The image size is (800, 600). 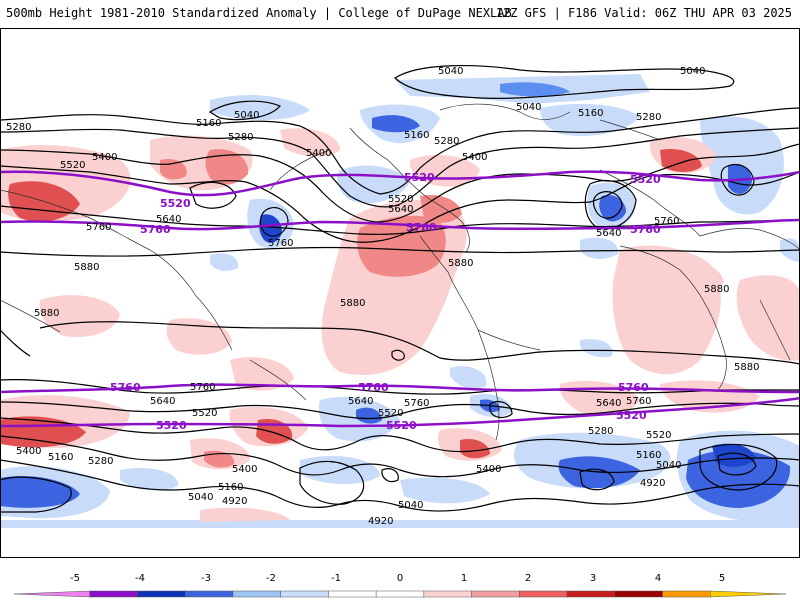 I want to click on colorbar: -5 -4 -3 -2 -1 0 1 2 3 4 5, so click(x=400, y=585).